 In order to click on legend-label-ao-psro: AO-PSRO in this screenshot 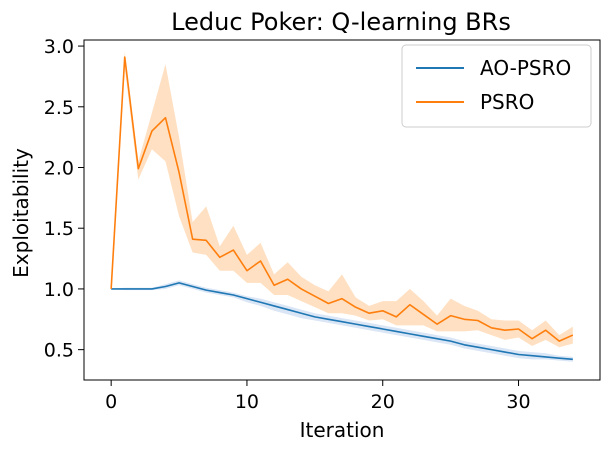, I will do `click(525, 68)`.